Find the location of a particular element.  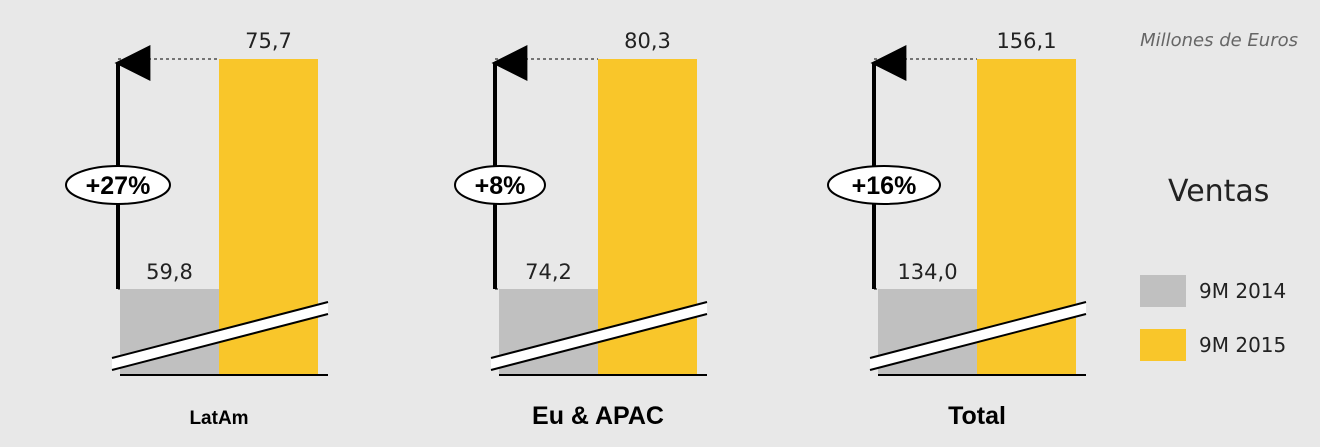

value-label-9m-2014-eu-apac: 74,2 is located at coordinates (548, 272).